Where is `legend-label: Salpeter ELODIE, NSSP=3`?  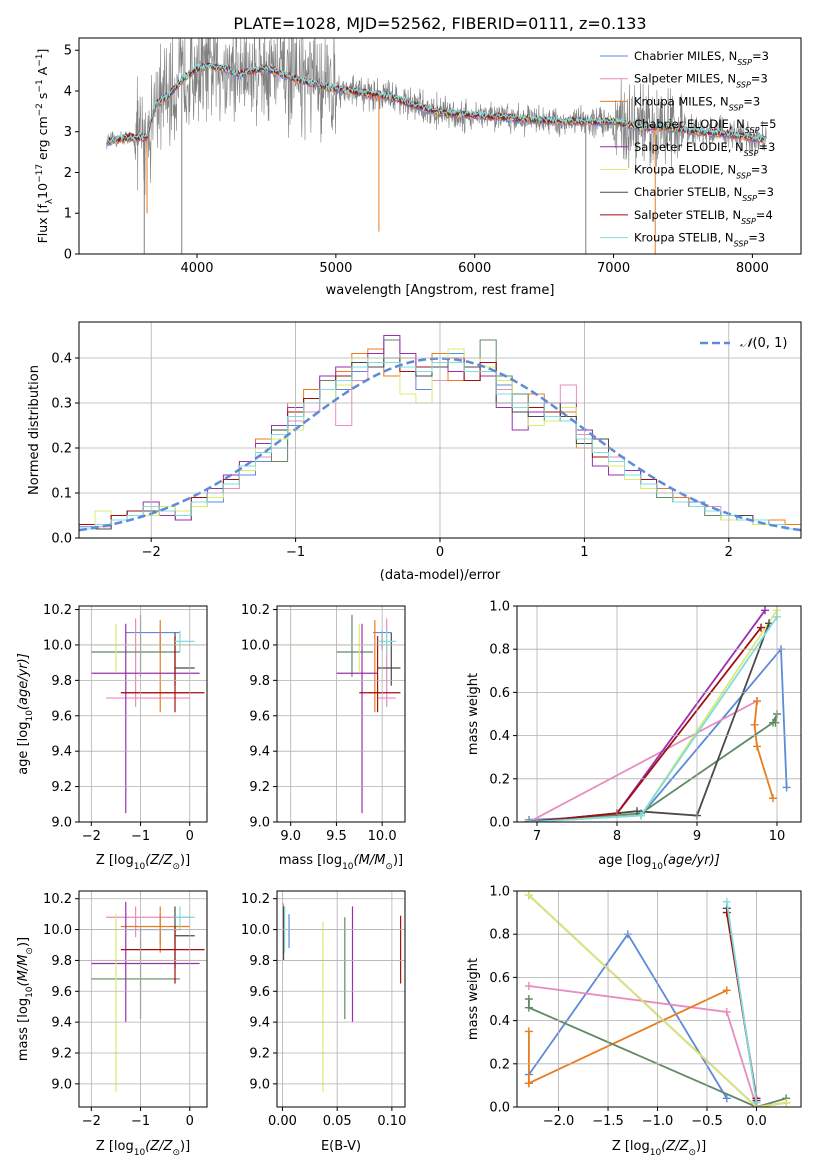 legend-label: Salpeter ELODIE, NSSP=3 is located at coordinates (704, 149).